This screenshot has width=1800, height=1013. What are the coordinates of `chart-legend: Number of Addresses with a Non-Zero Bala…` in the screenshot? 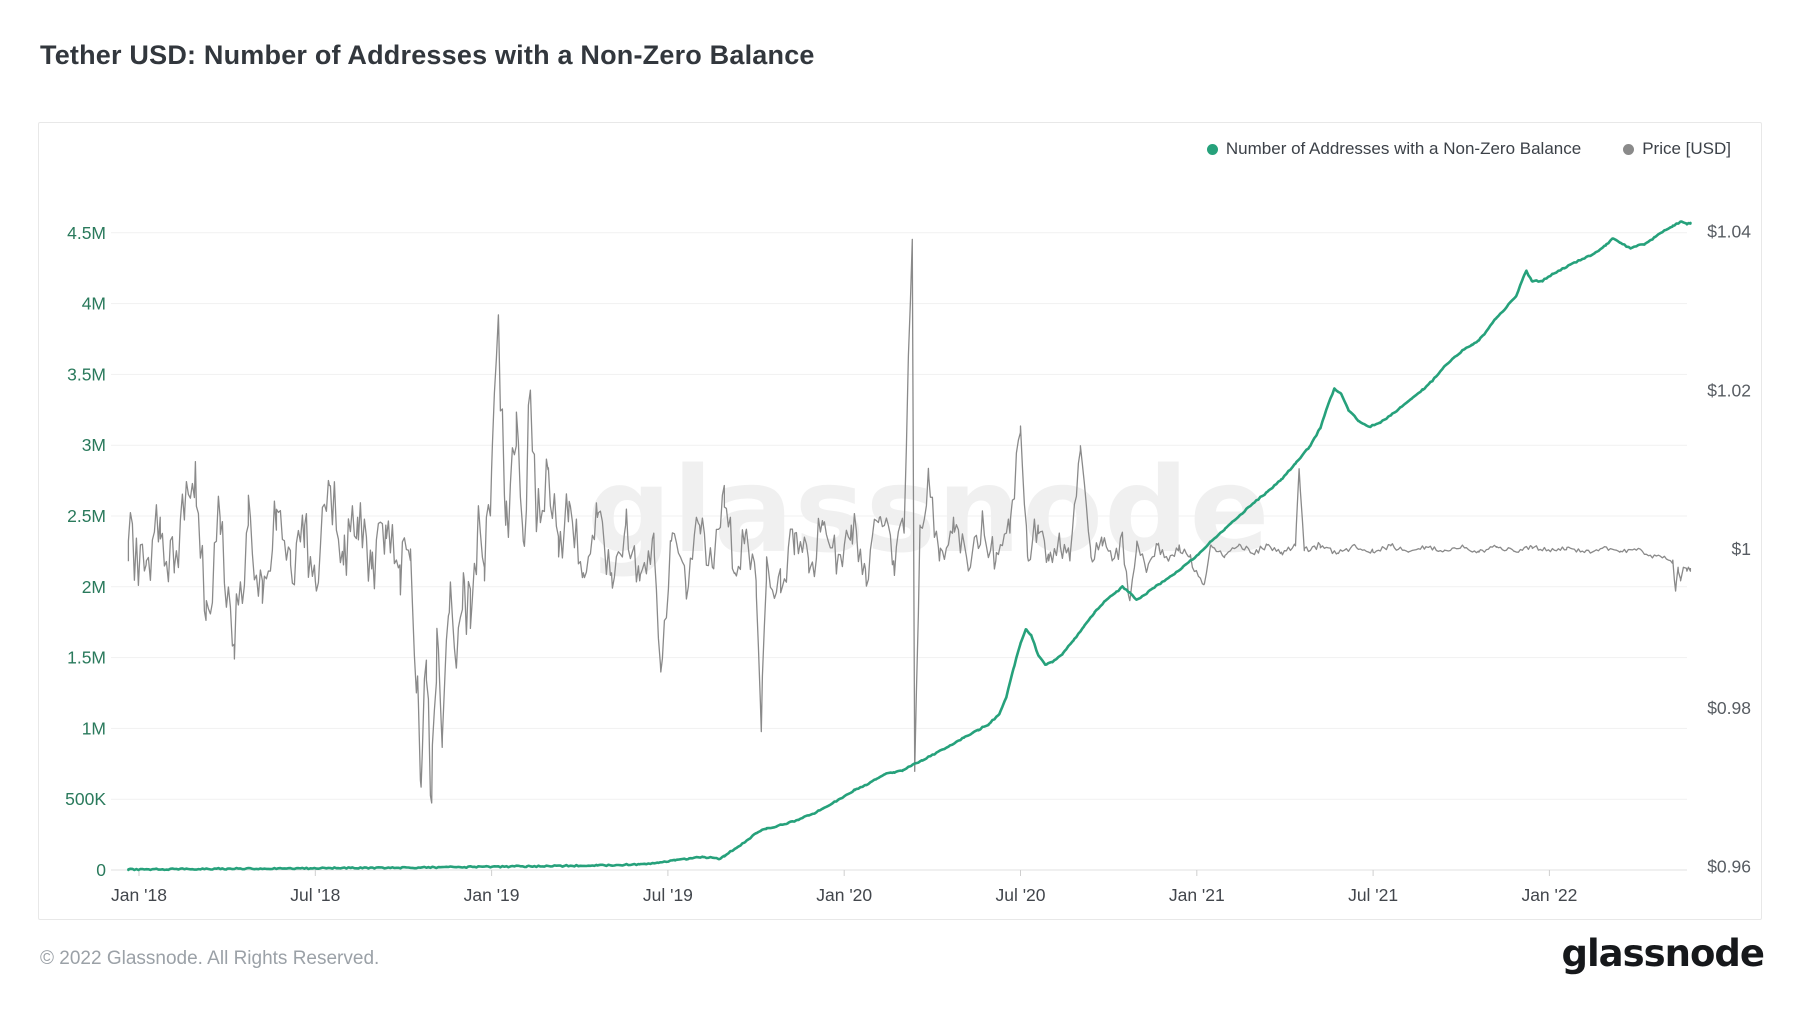 It's located at (1468, 149).